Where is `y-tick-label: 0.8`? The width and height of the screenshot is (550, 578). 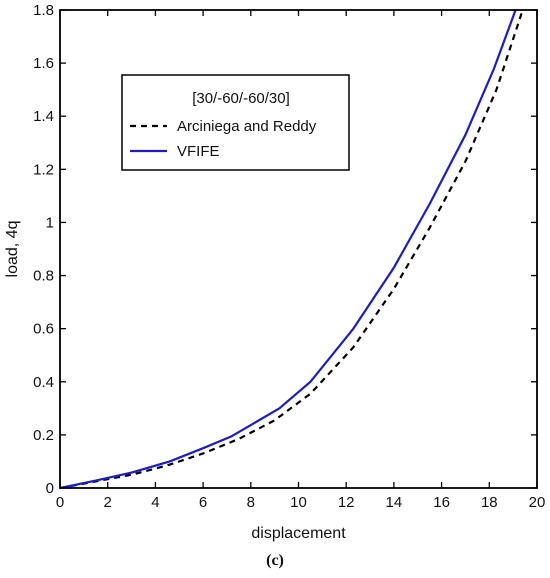
y-tick-label: 0.8 is located at coordinates (43, 276).